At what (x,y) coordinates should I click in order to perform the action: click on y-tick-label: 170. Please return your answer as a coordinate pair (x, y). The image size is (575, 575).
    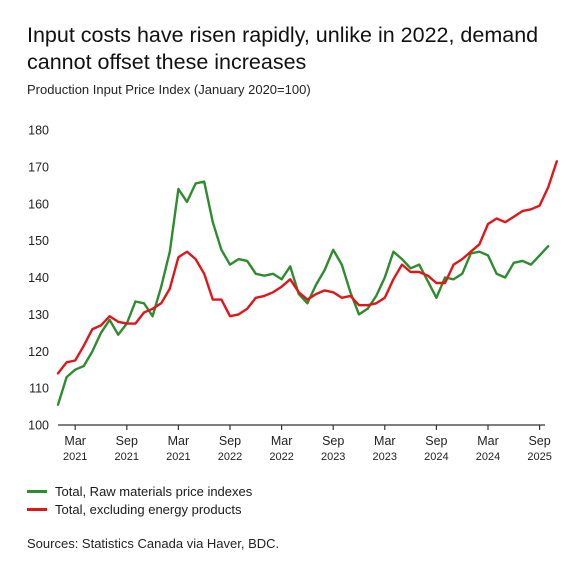
    Looking at the image, I should click on (38, 167).